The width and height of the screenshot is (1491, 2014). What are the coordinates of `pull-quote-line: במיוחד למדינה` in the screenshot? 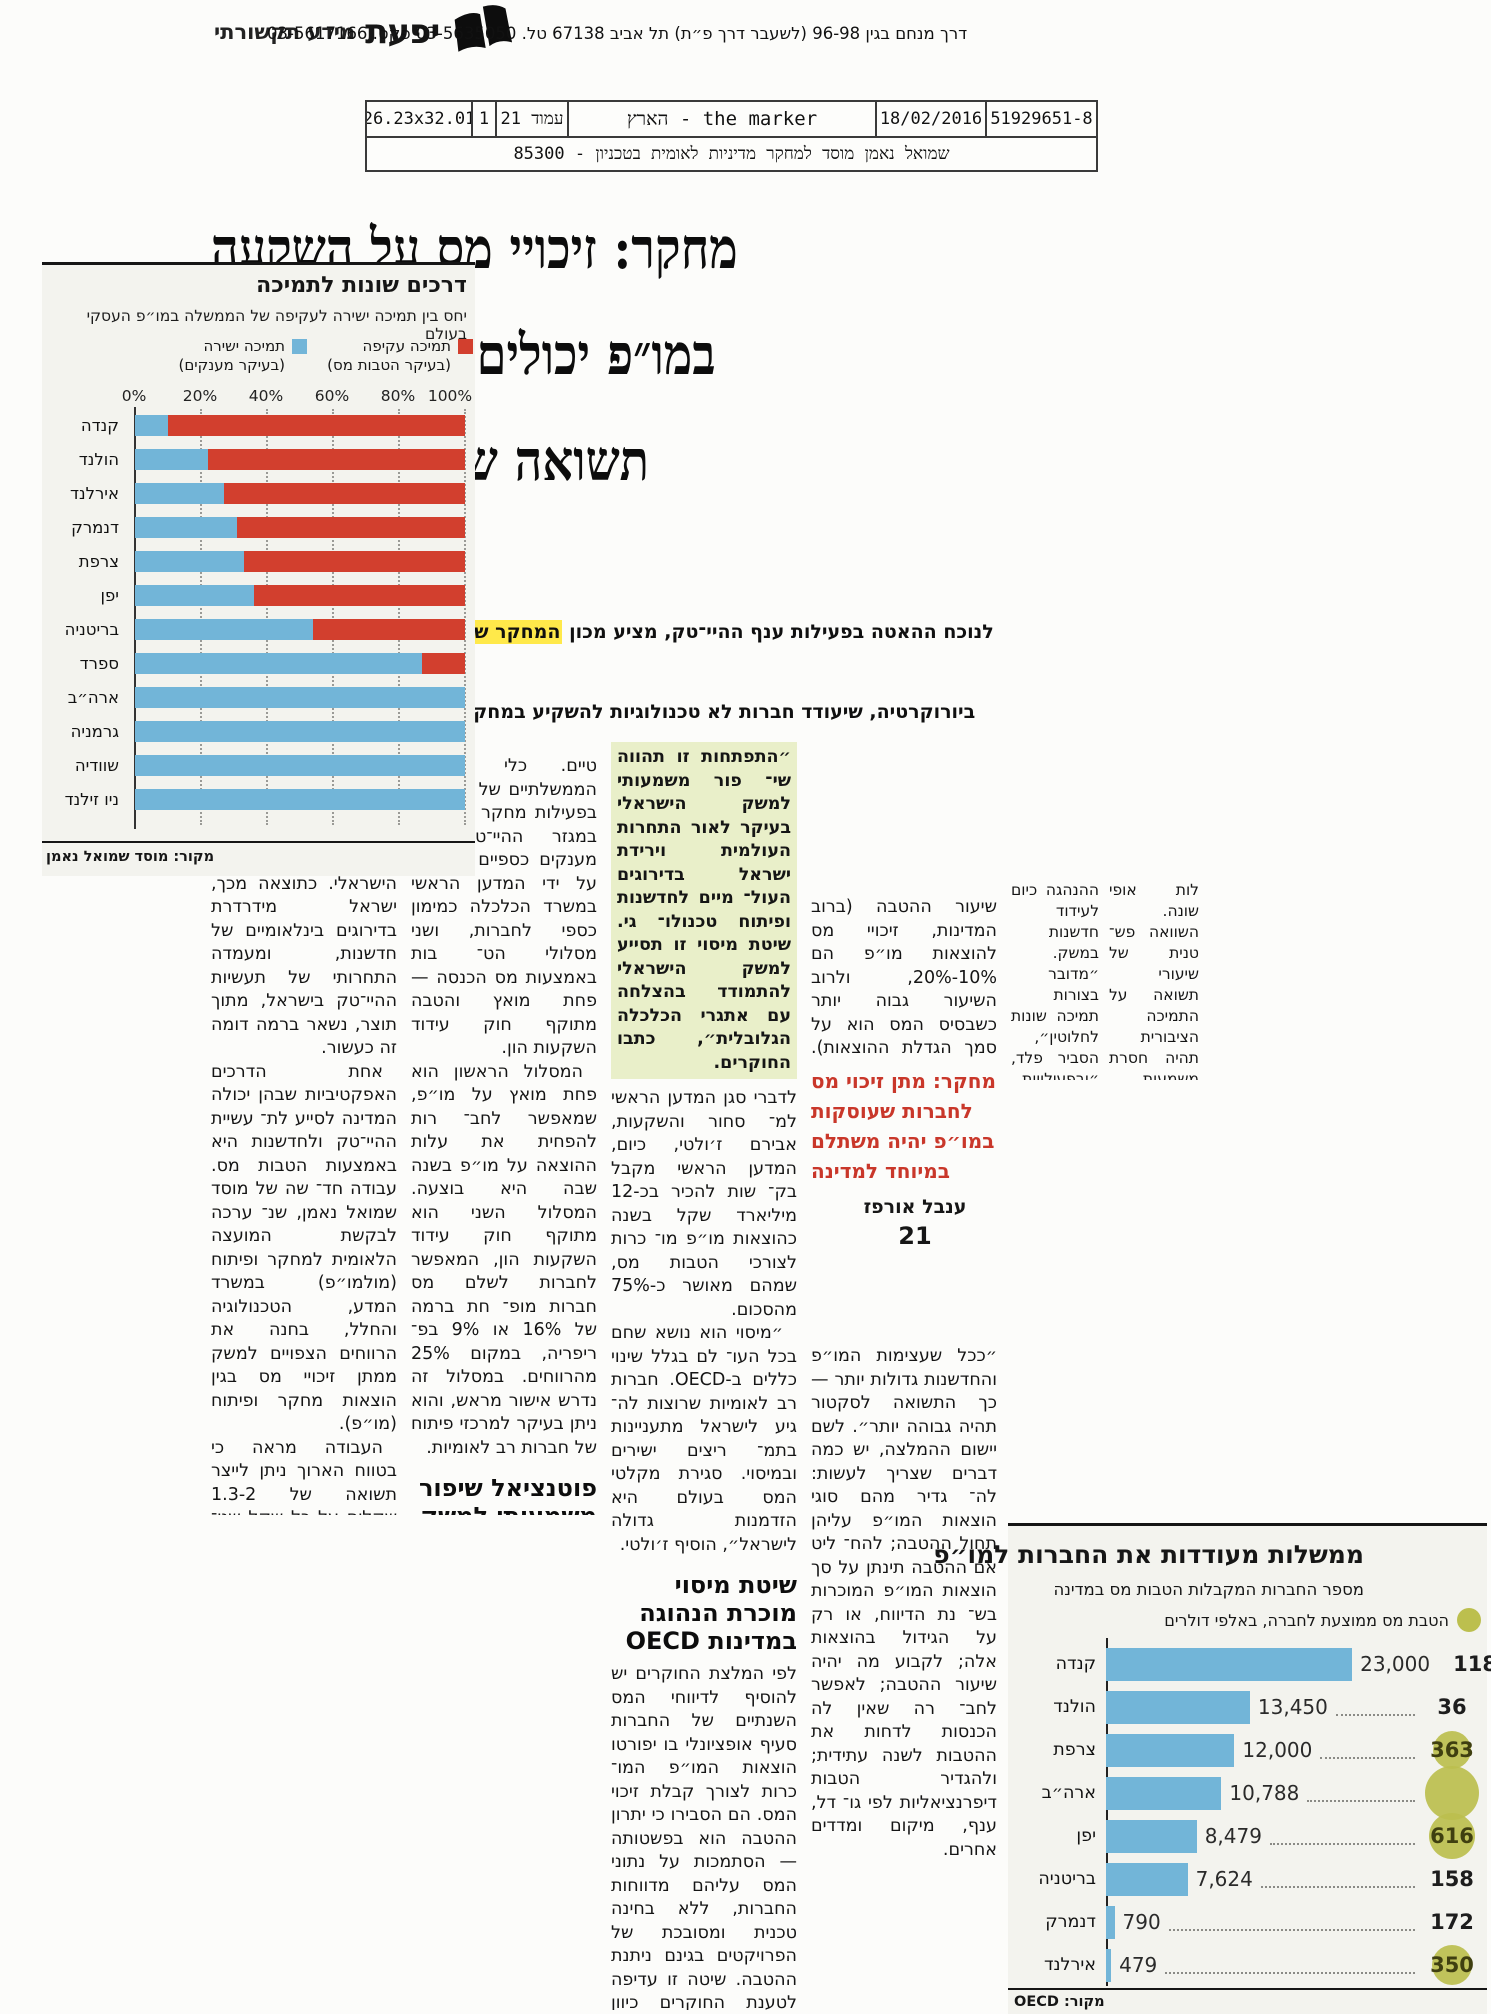 It's located at (880, 1171).